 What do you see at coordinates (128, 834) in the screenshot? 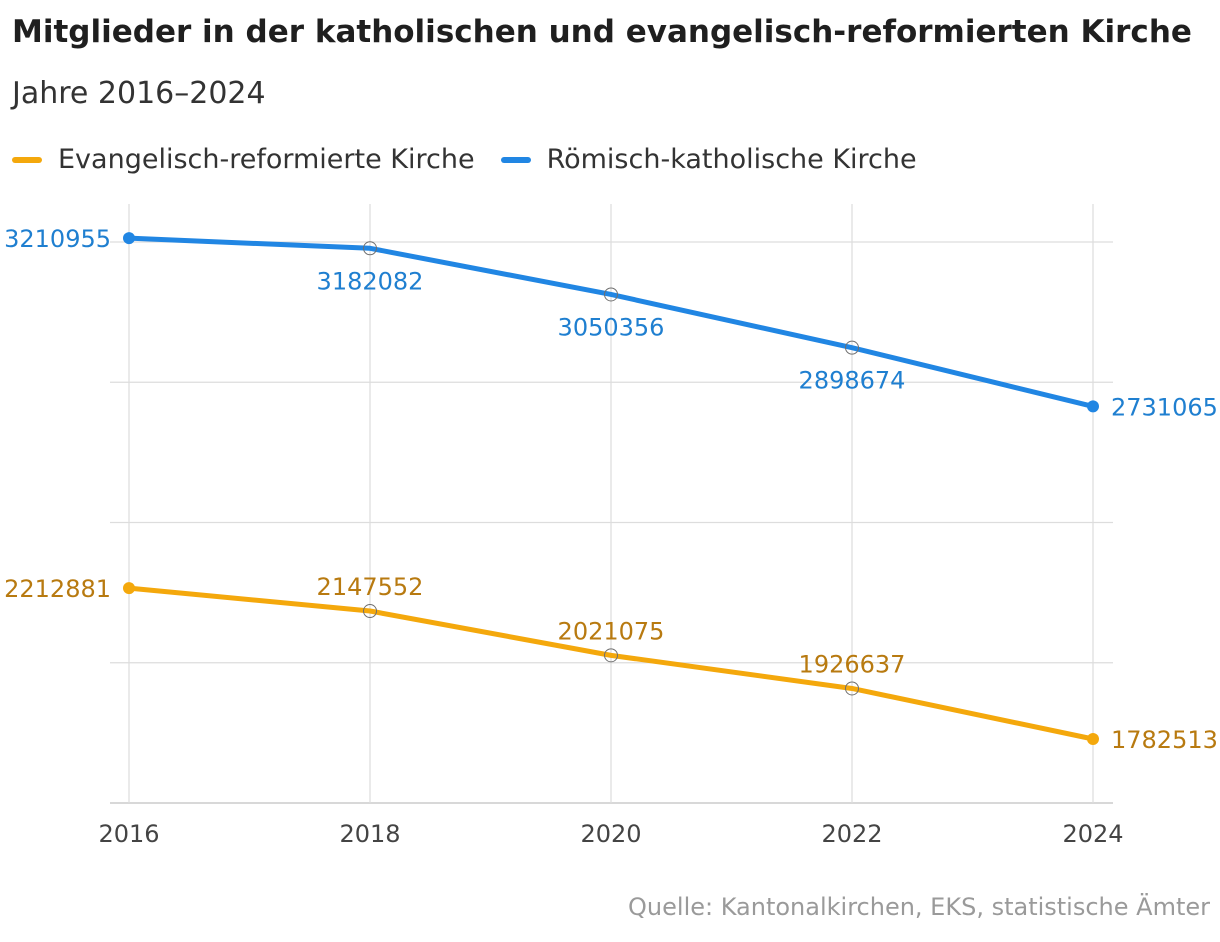
I see `x-tick-label: 2016` at bounding box center [128, 834].